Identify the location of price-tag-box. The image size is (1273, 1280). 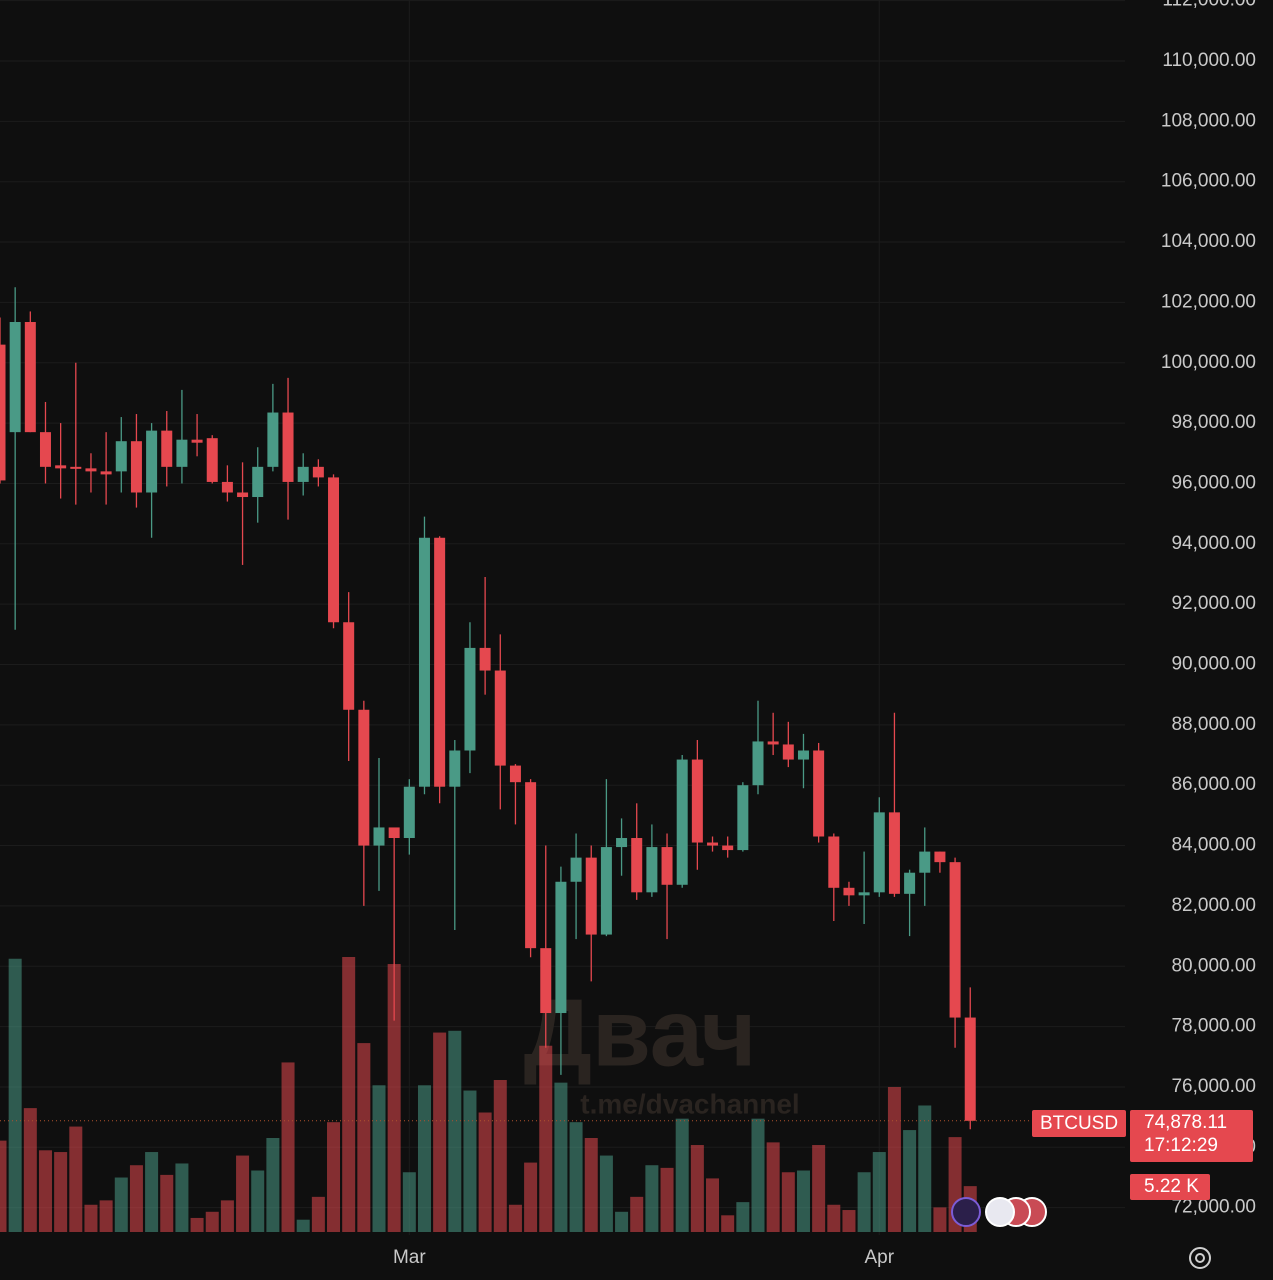
(1191, 1136).